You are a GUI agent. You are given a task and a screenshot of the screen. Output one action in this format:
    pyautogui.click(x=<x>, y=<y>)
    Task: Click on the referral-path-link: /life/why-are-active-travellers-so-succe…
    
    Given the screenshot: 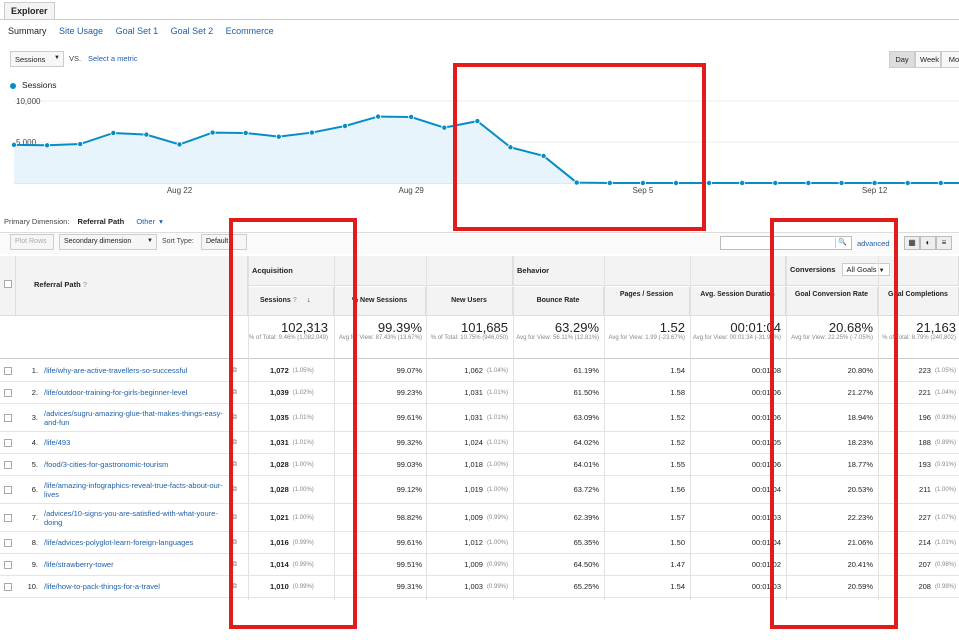 What is the action you would take?
    pyautogui.click(x=116, y=370)
    